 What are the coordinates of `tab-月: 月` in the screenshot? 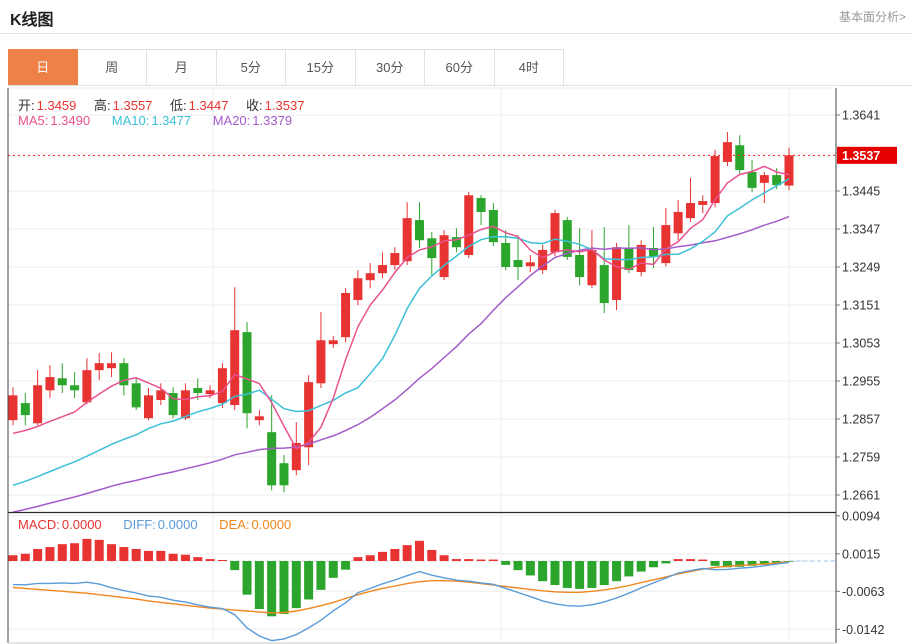 It's located at (182, 67).